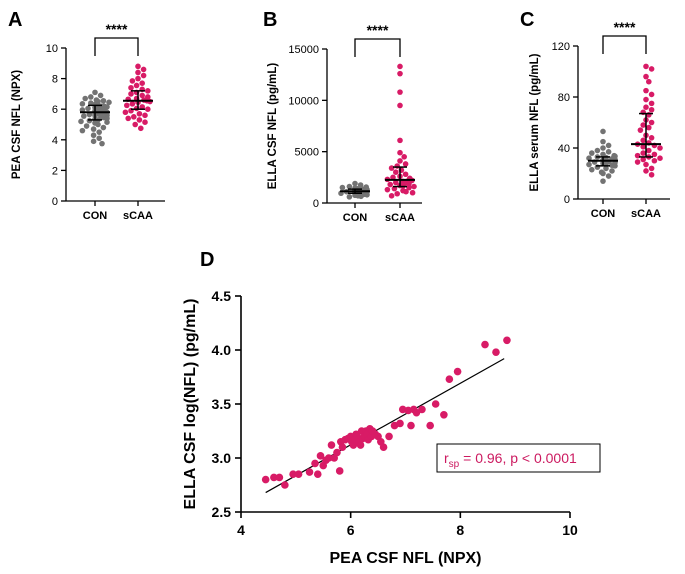  What do you see at coordinates (273, 126) in the screenshot?
I see `y-axis-title: ELLA CSF NFL (pg/mL)` at bounding box center [273, 126].